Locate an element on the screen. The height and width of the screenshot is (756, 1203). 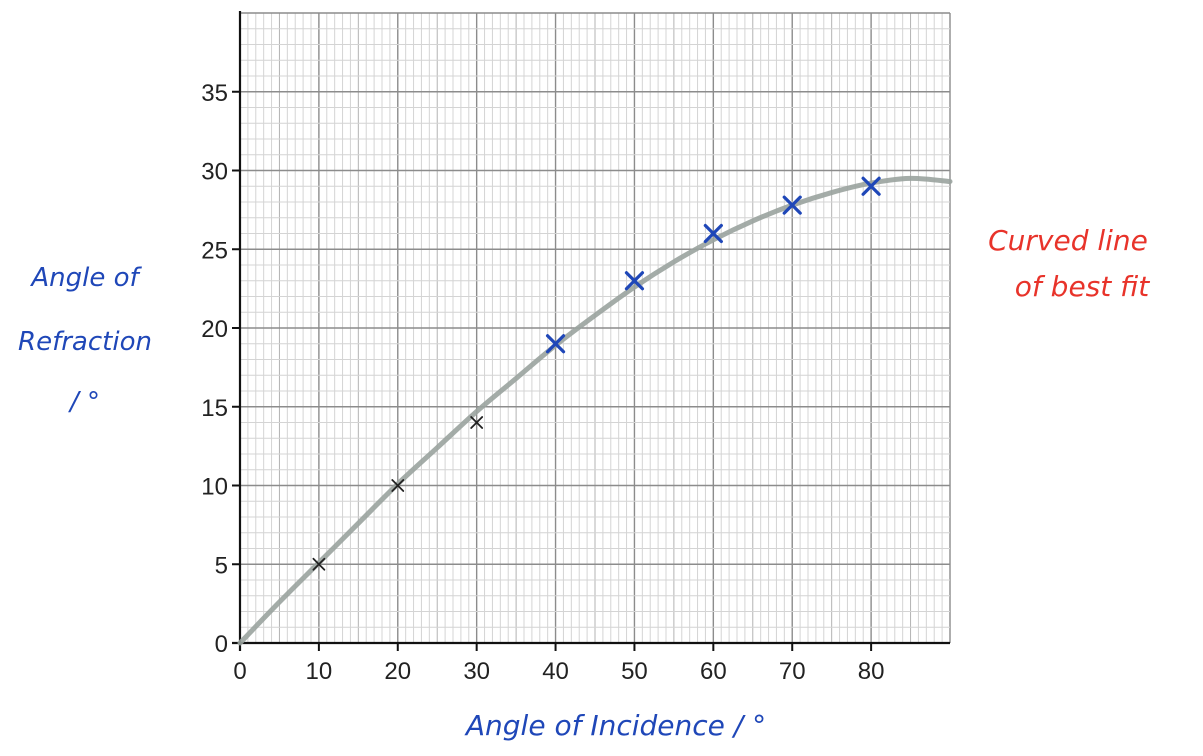
y-tick-label: 30 is located at coordinates (214, 172).